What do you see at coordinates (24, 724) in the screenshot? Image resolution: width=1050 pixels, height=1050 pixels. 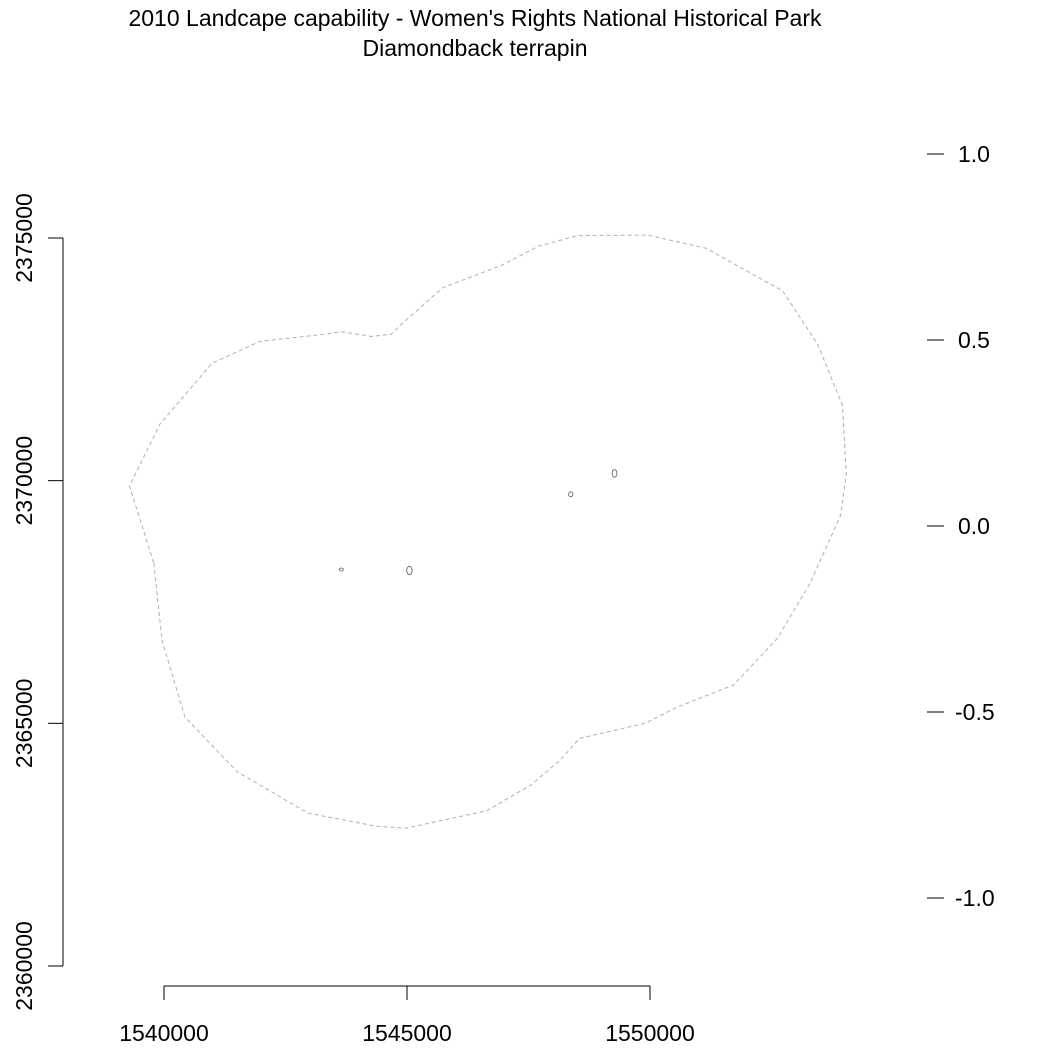 I see `y-tick-label: 2365000` at bounding box center [24, 724].